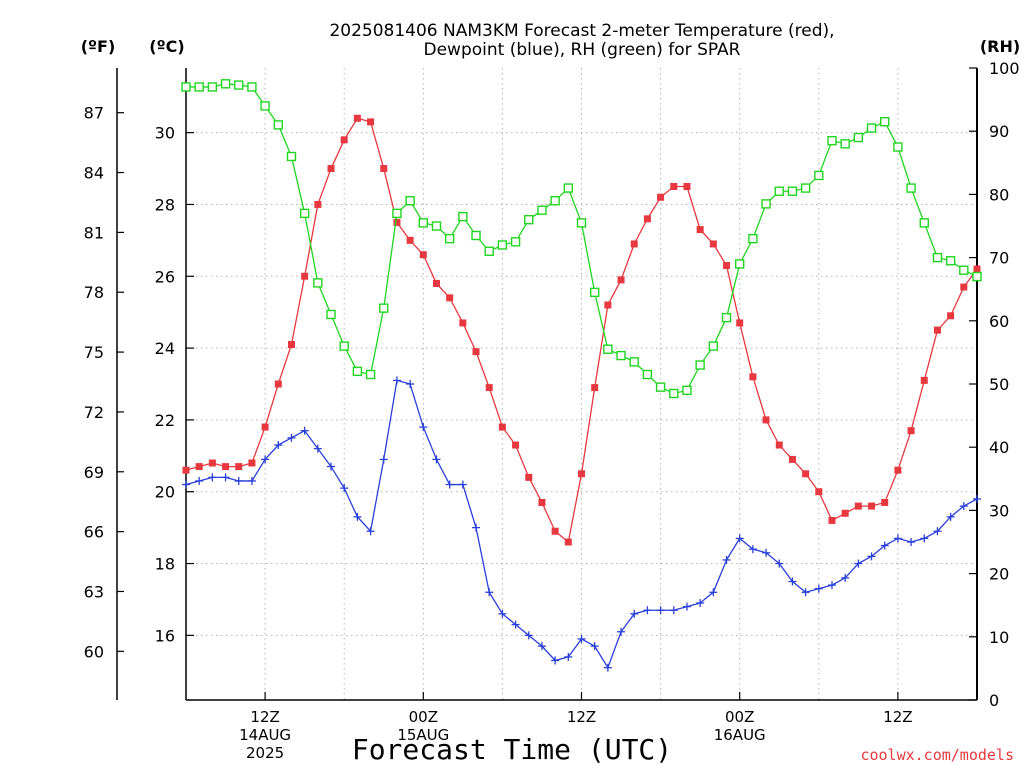  I want to click on fahrenheit-tick-label: 66, so click(94, 532).